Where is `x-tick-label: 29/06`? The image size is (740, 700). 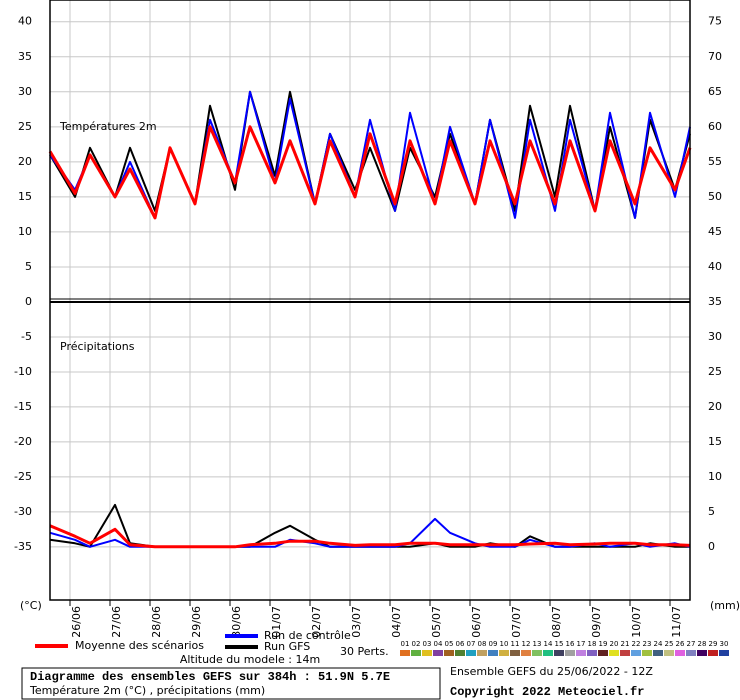
x-tick-label: 29/06 is located at coordinates (196, 622).